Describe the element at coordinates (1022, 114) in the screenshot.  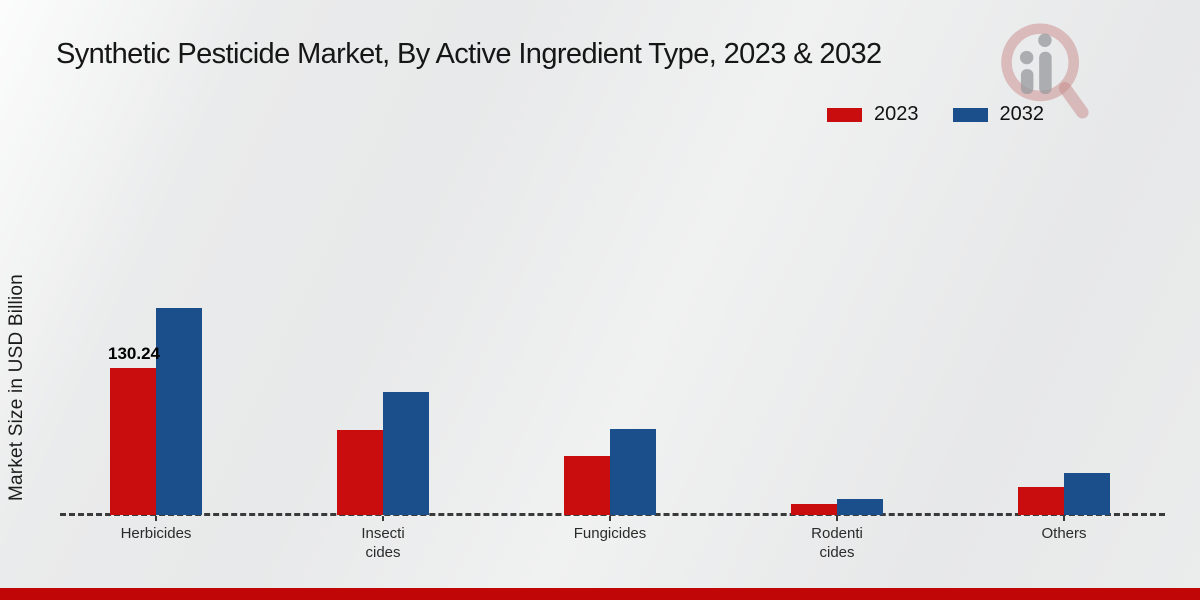
I see `legend-label-2032: 2032` at that location.